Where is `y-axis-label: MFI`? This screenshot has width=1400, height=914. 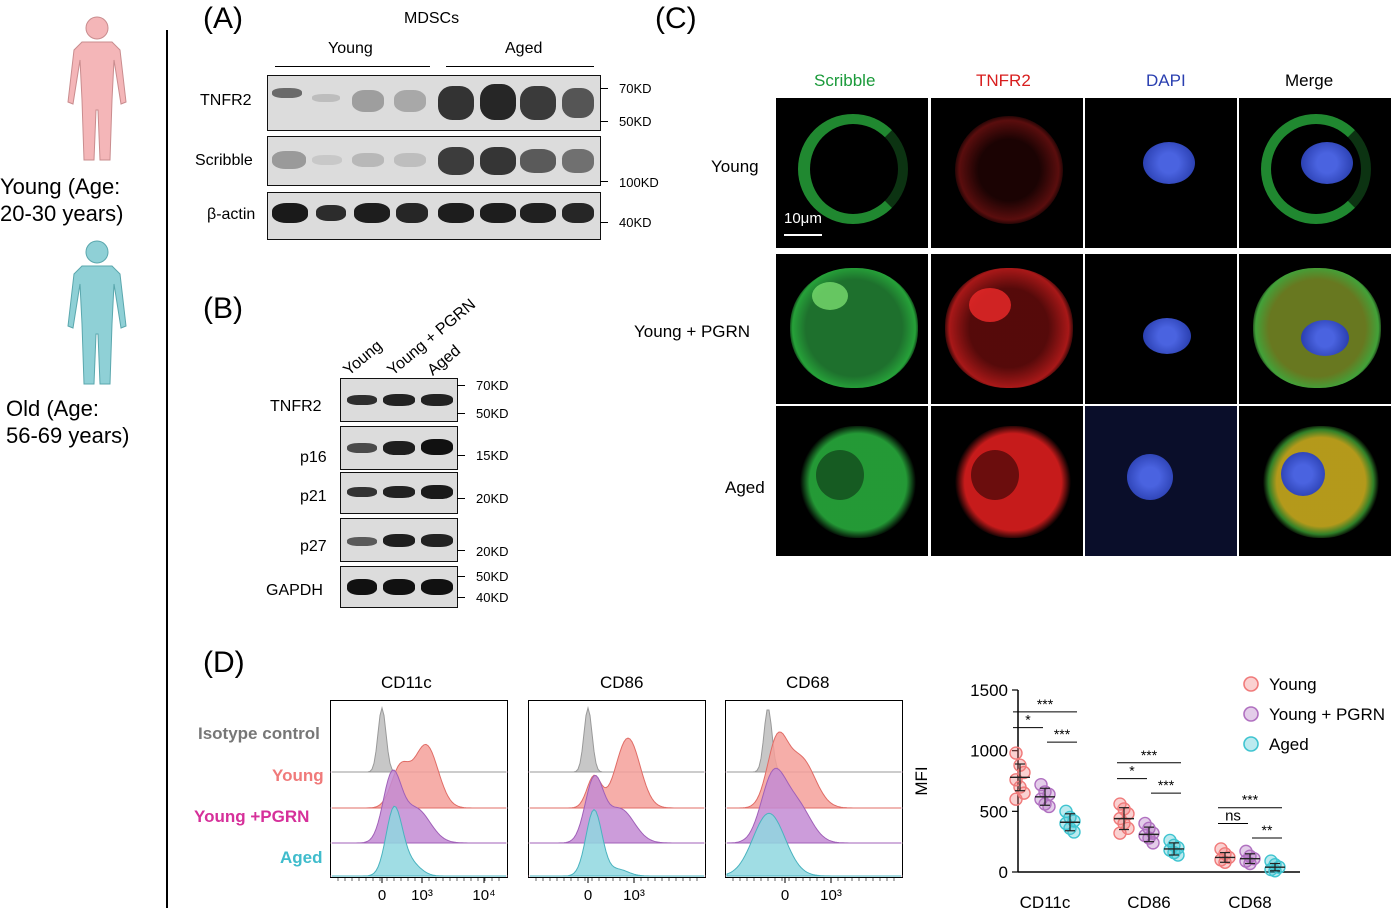
y-axis-label: MFI is located at coordinates (921, 780).